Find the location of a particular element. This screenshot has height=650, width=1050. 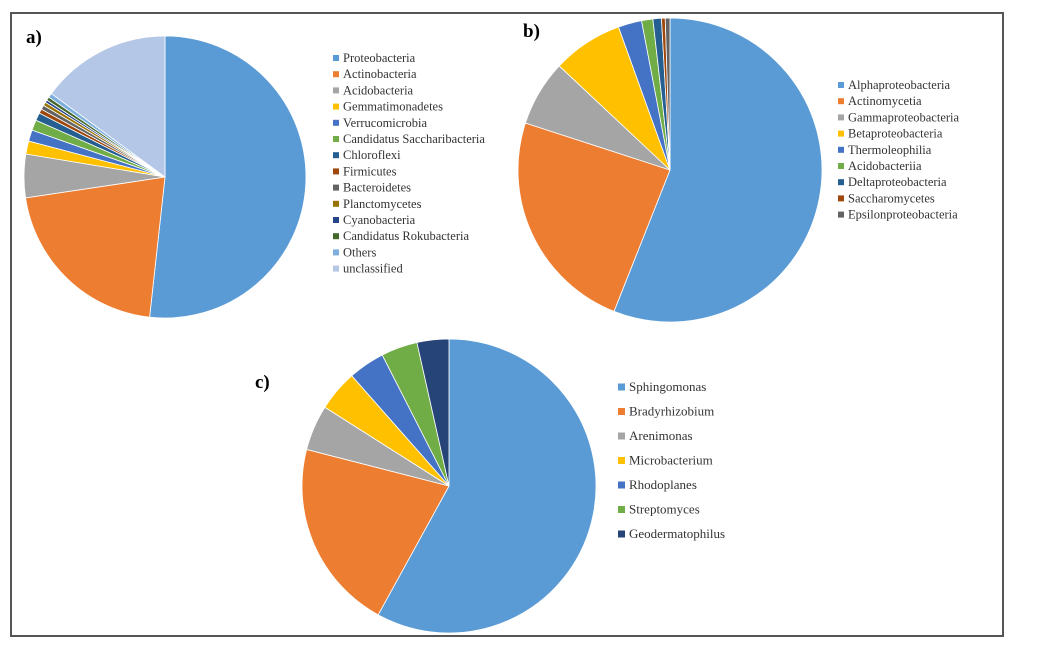

legend-entry: Rhodoplanes is located at coordinates (663, 484).